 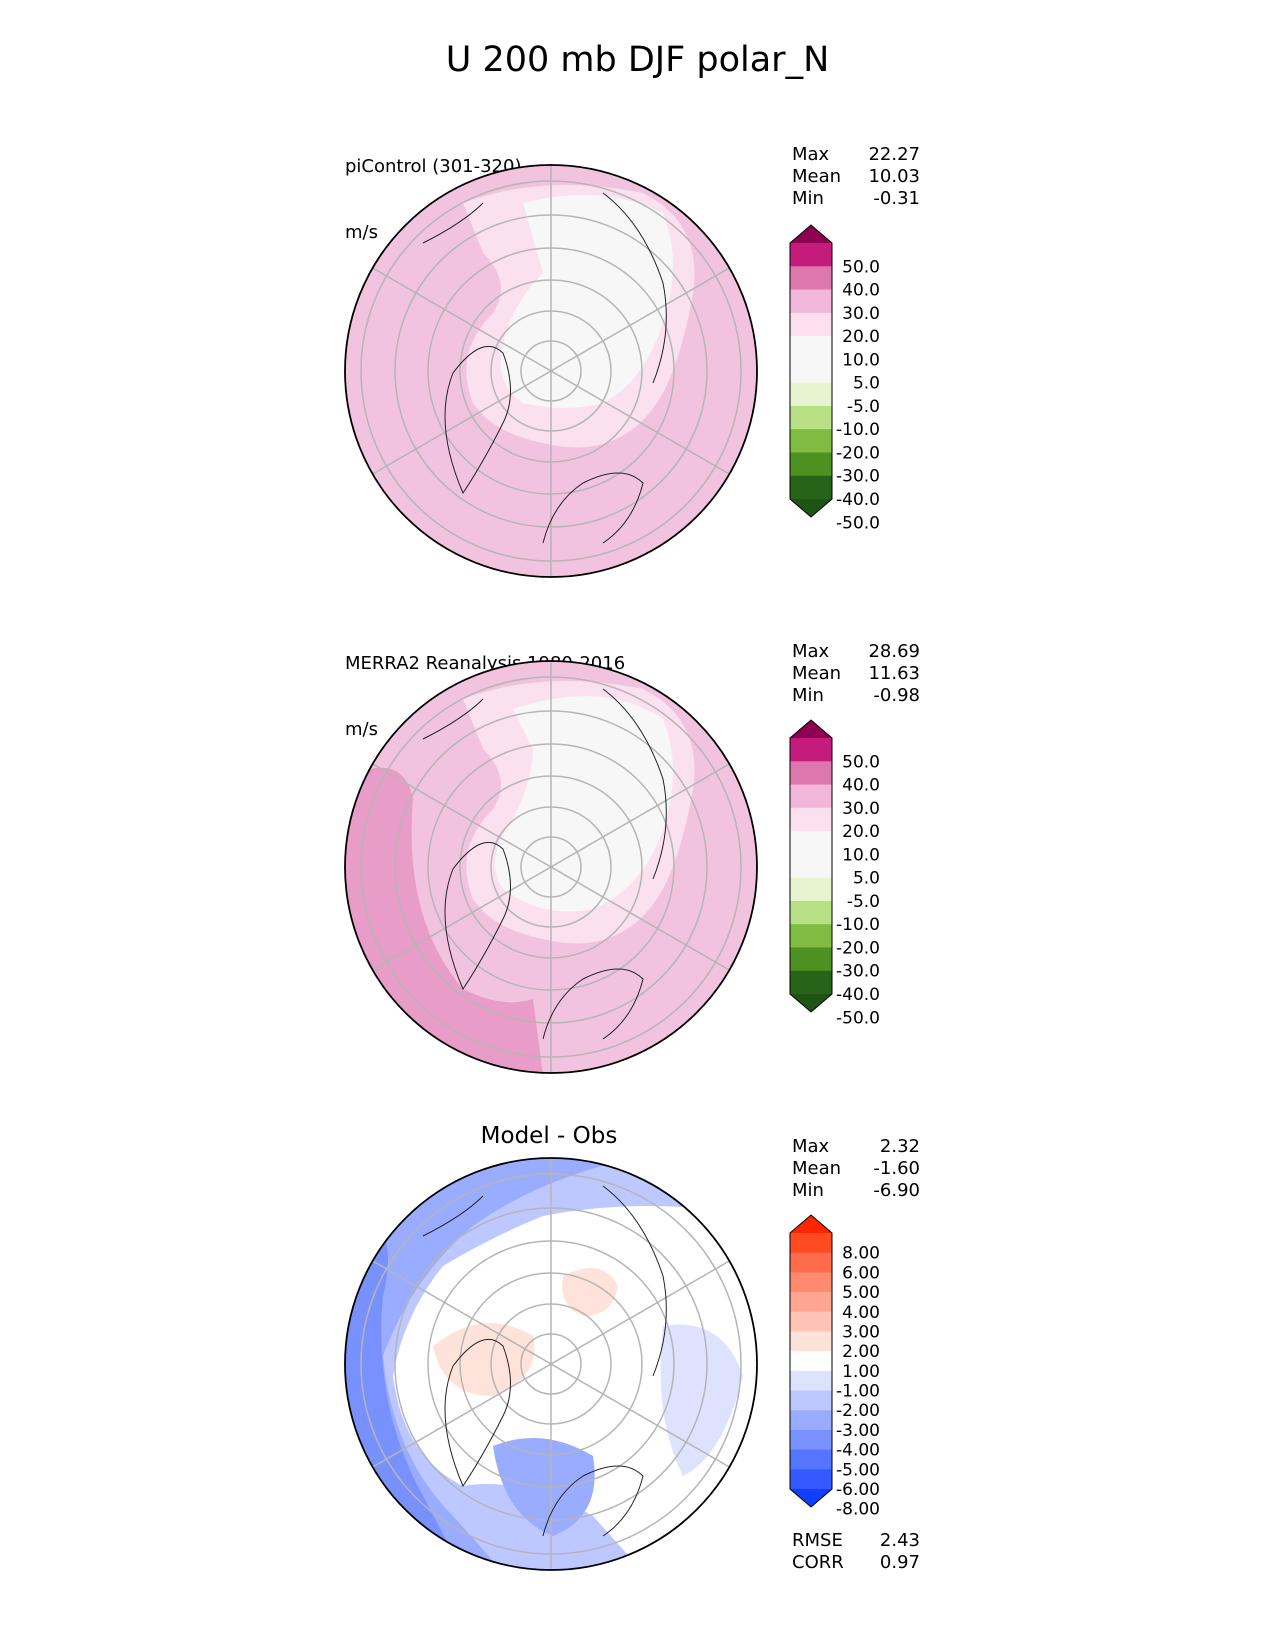 I want to click on panel2-colorbar-outline, so click(x=811, y=866).